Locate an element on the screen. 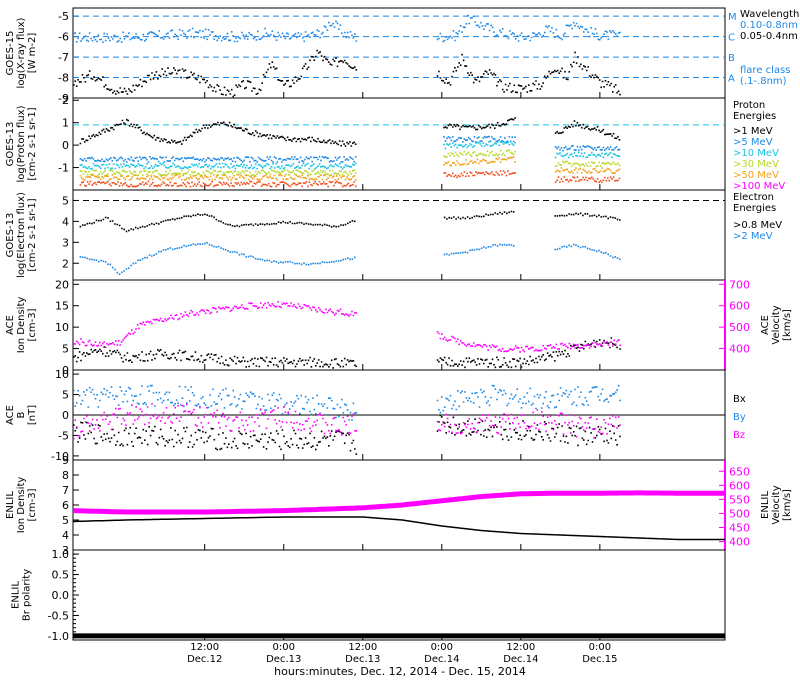 The width and height of the screenshot is (800, 680). series--10-mev is located at coordinates (350, 155).